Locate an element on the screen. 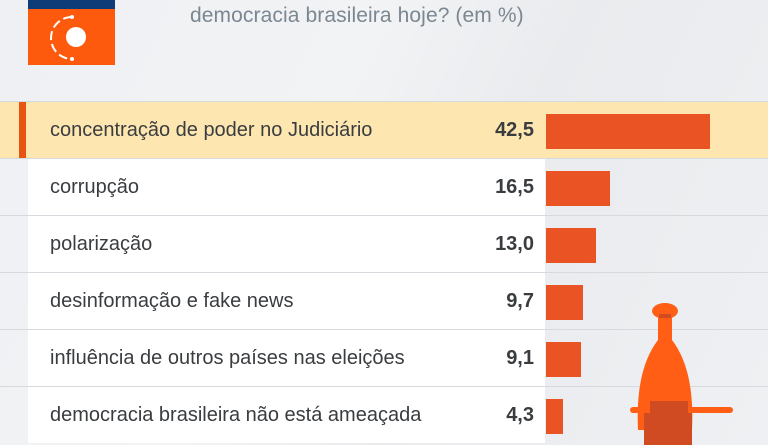 The image size is (768, 445). logo-blue-strip is located at coordinates (71, 4).